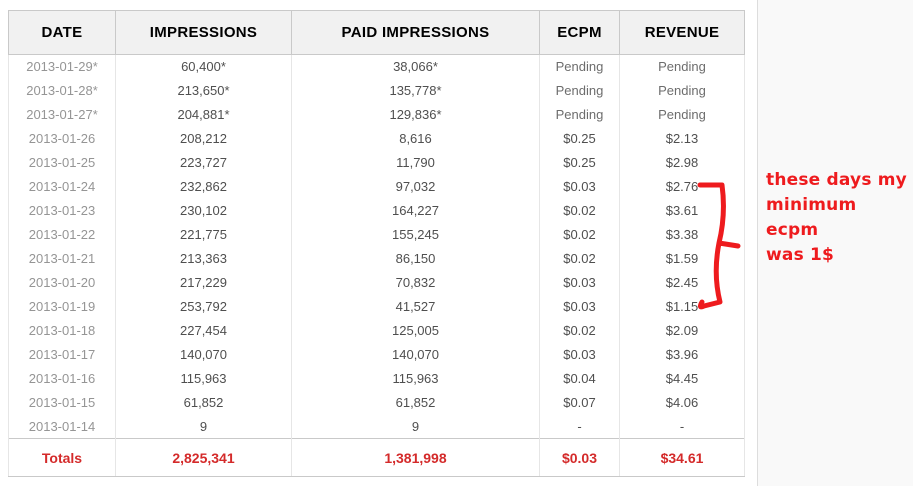 This screenshot has height=486, width=913. I want to click on date-cell: 2013-01-20, so click(62, 282).